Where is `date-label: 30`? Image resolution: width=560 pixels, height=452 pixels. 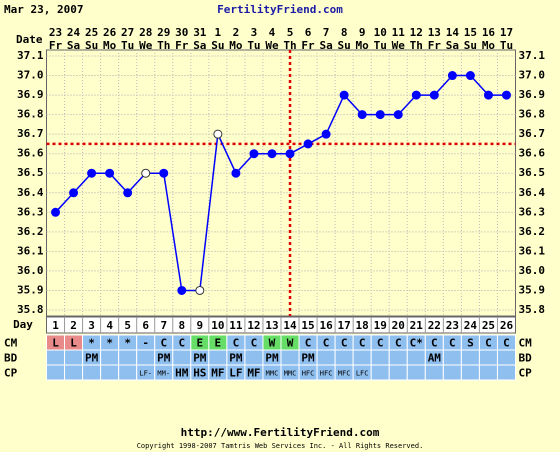 date-label: 30 is located at coordinates (181, 32).